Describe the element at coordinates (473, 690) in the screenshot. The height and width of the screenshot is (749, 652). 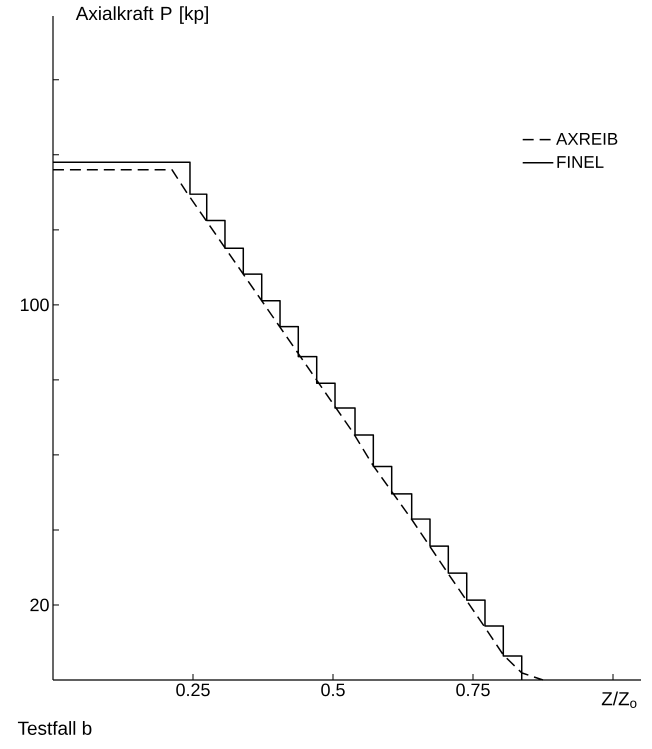
I see `x-tick-label: 0.75` at that location.